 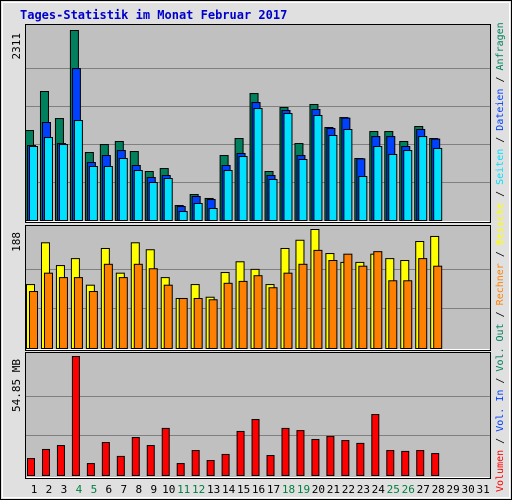 What do you see at coordinates (273, 489) in the screenshot?
I see `x-tick-label: 17` at bounding box center [273, 489].